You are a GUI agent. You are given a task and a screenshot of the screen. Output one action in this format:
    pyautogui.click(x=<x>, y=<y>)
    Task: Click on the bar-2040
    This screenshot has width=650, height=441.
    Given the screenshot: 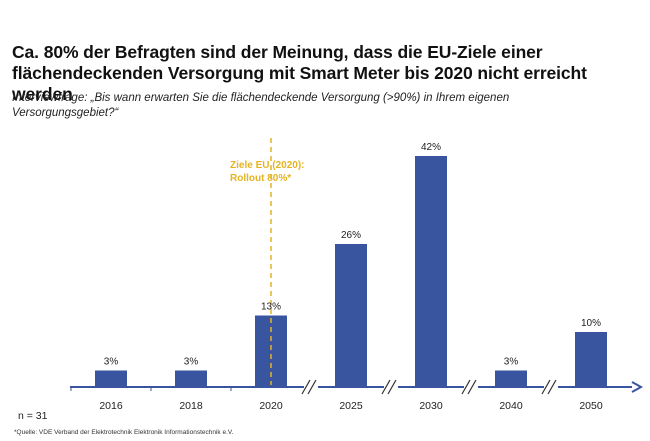 What is the action you would take?
    pyautogui.click(x=511, y=378)
    